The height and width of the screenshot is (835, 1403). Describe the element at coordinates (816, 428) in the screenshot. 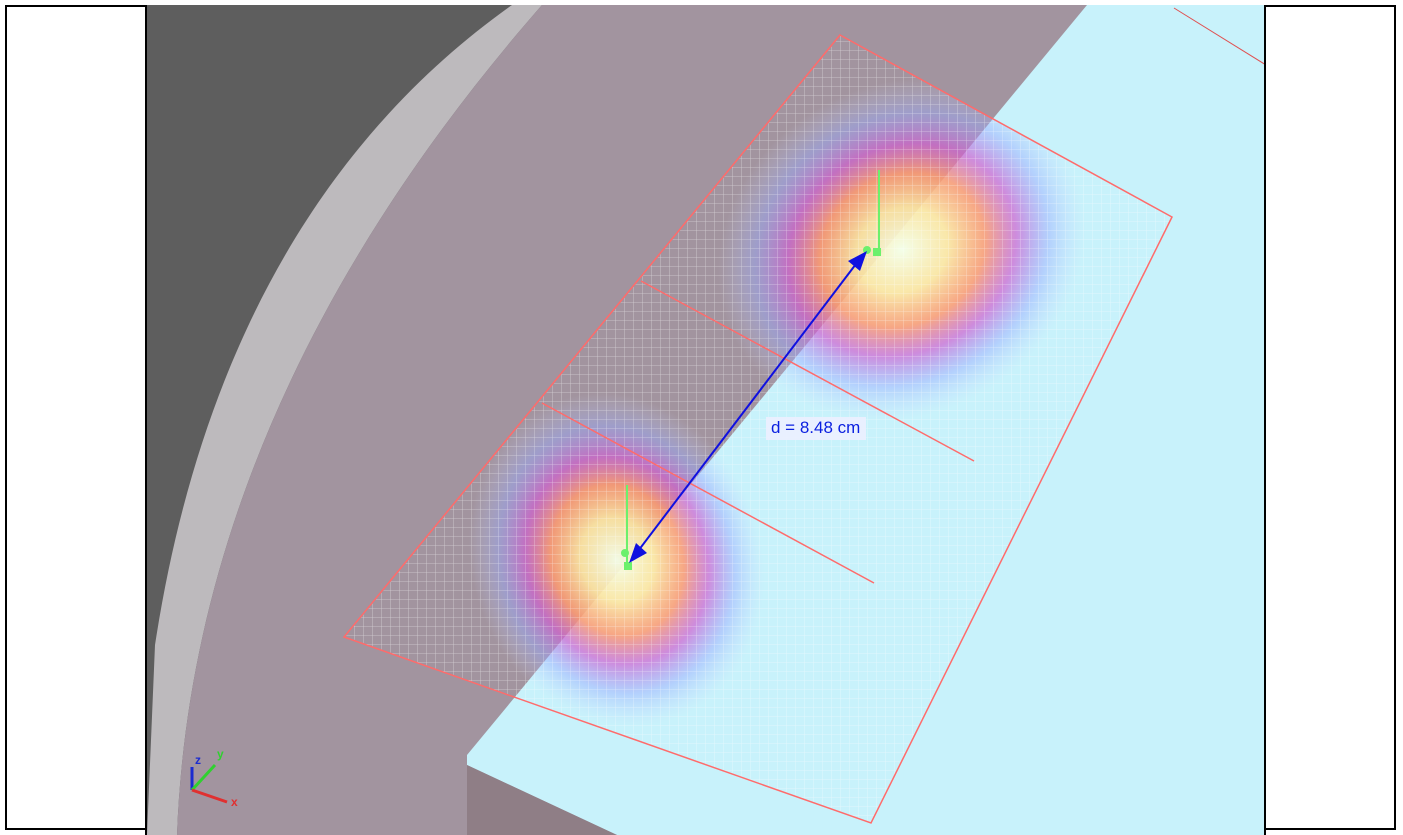

I see `distance-measurement-label: d = 8.48 cm` at that location.